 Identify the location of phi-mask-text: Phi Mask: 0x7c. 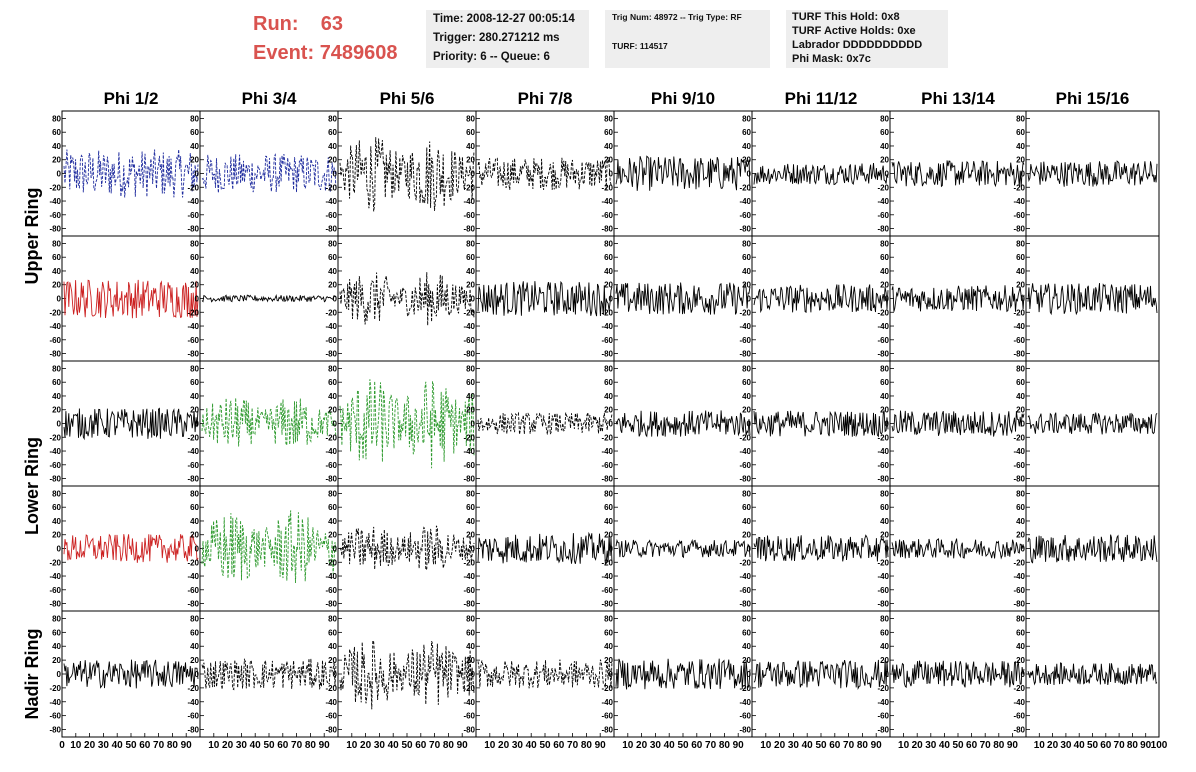
(831, 59).